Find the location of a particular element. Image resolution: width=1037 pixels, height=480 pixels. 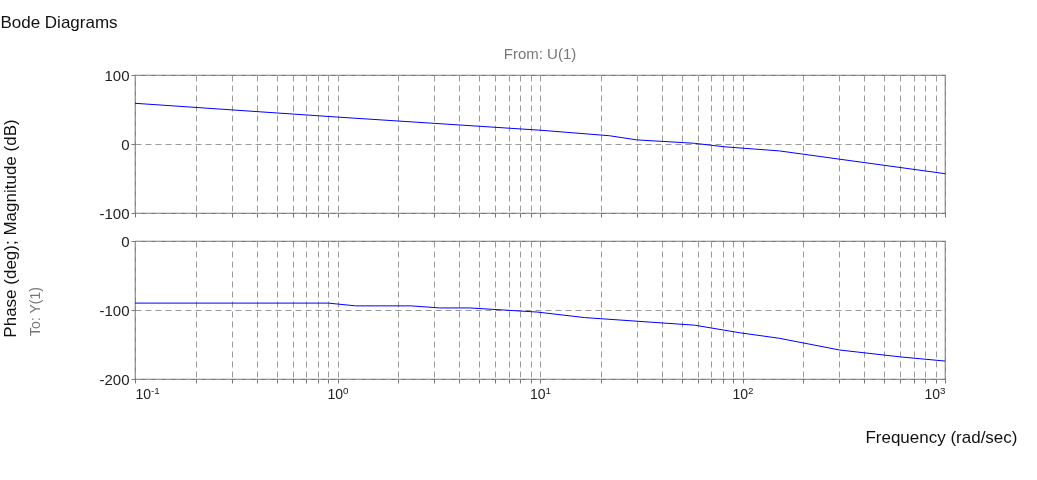

y-tick-label: 100 is located at coordinates (117, 75).